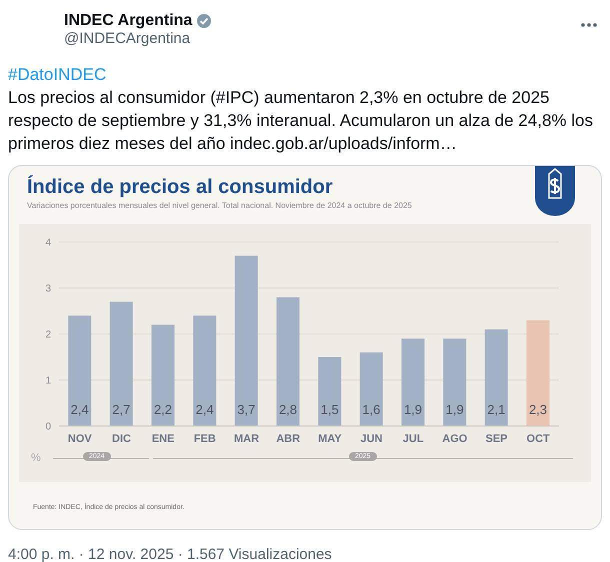 The image size is (610, 562). What do you see at coordinates (538, 409) in the screenshot?
I see `data-label: 2,3` at bounding box center [538, 409].